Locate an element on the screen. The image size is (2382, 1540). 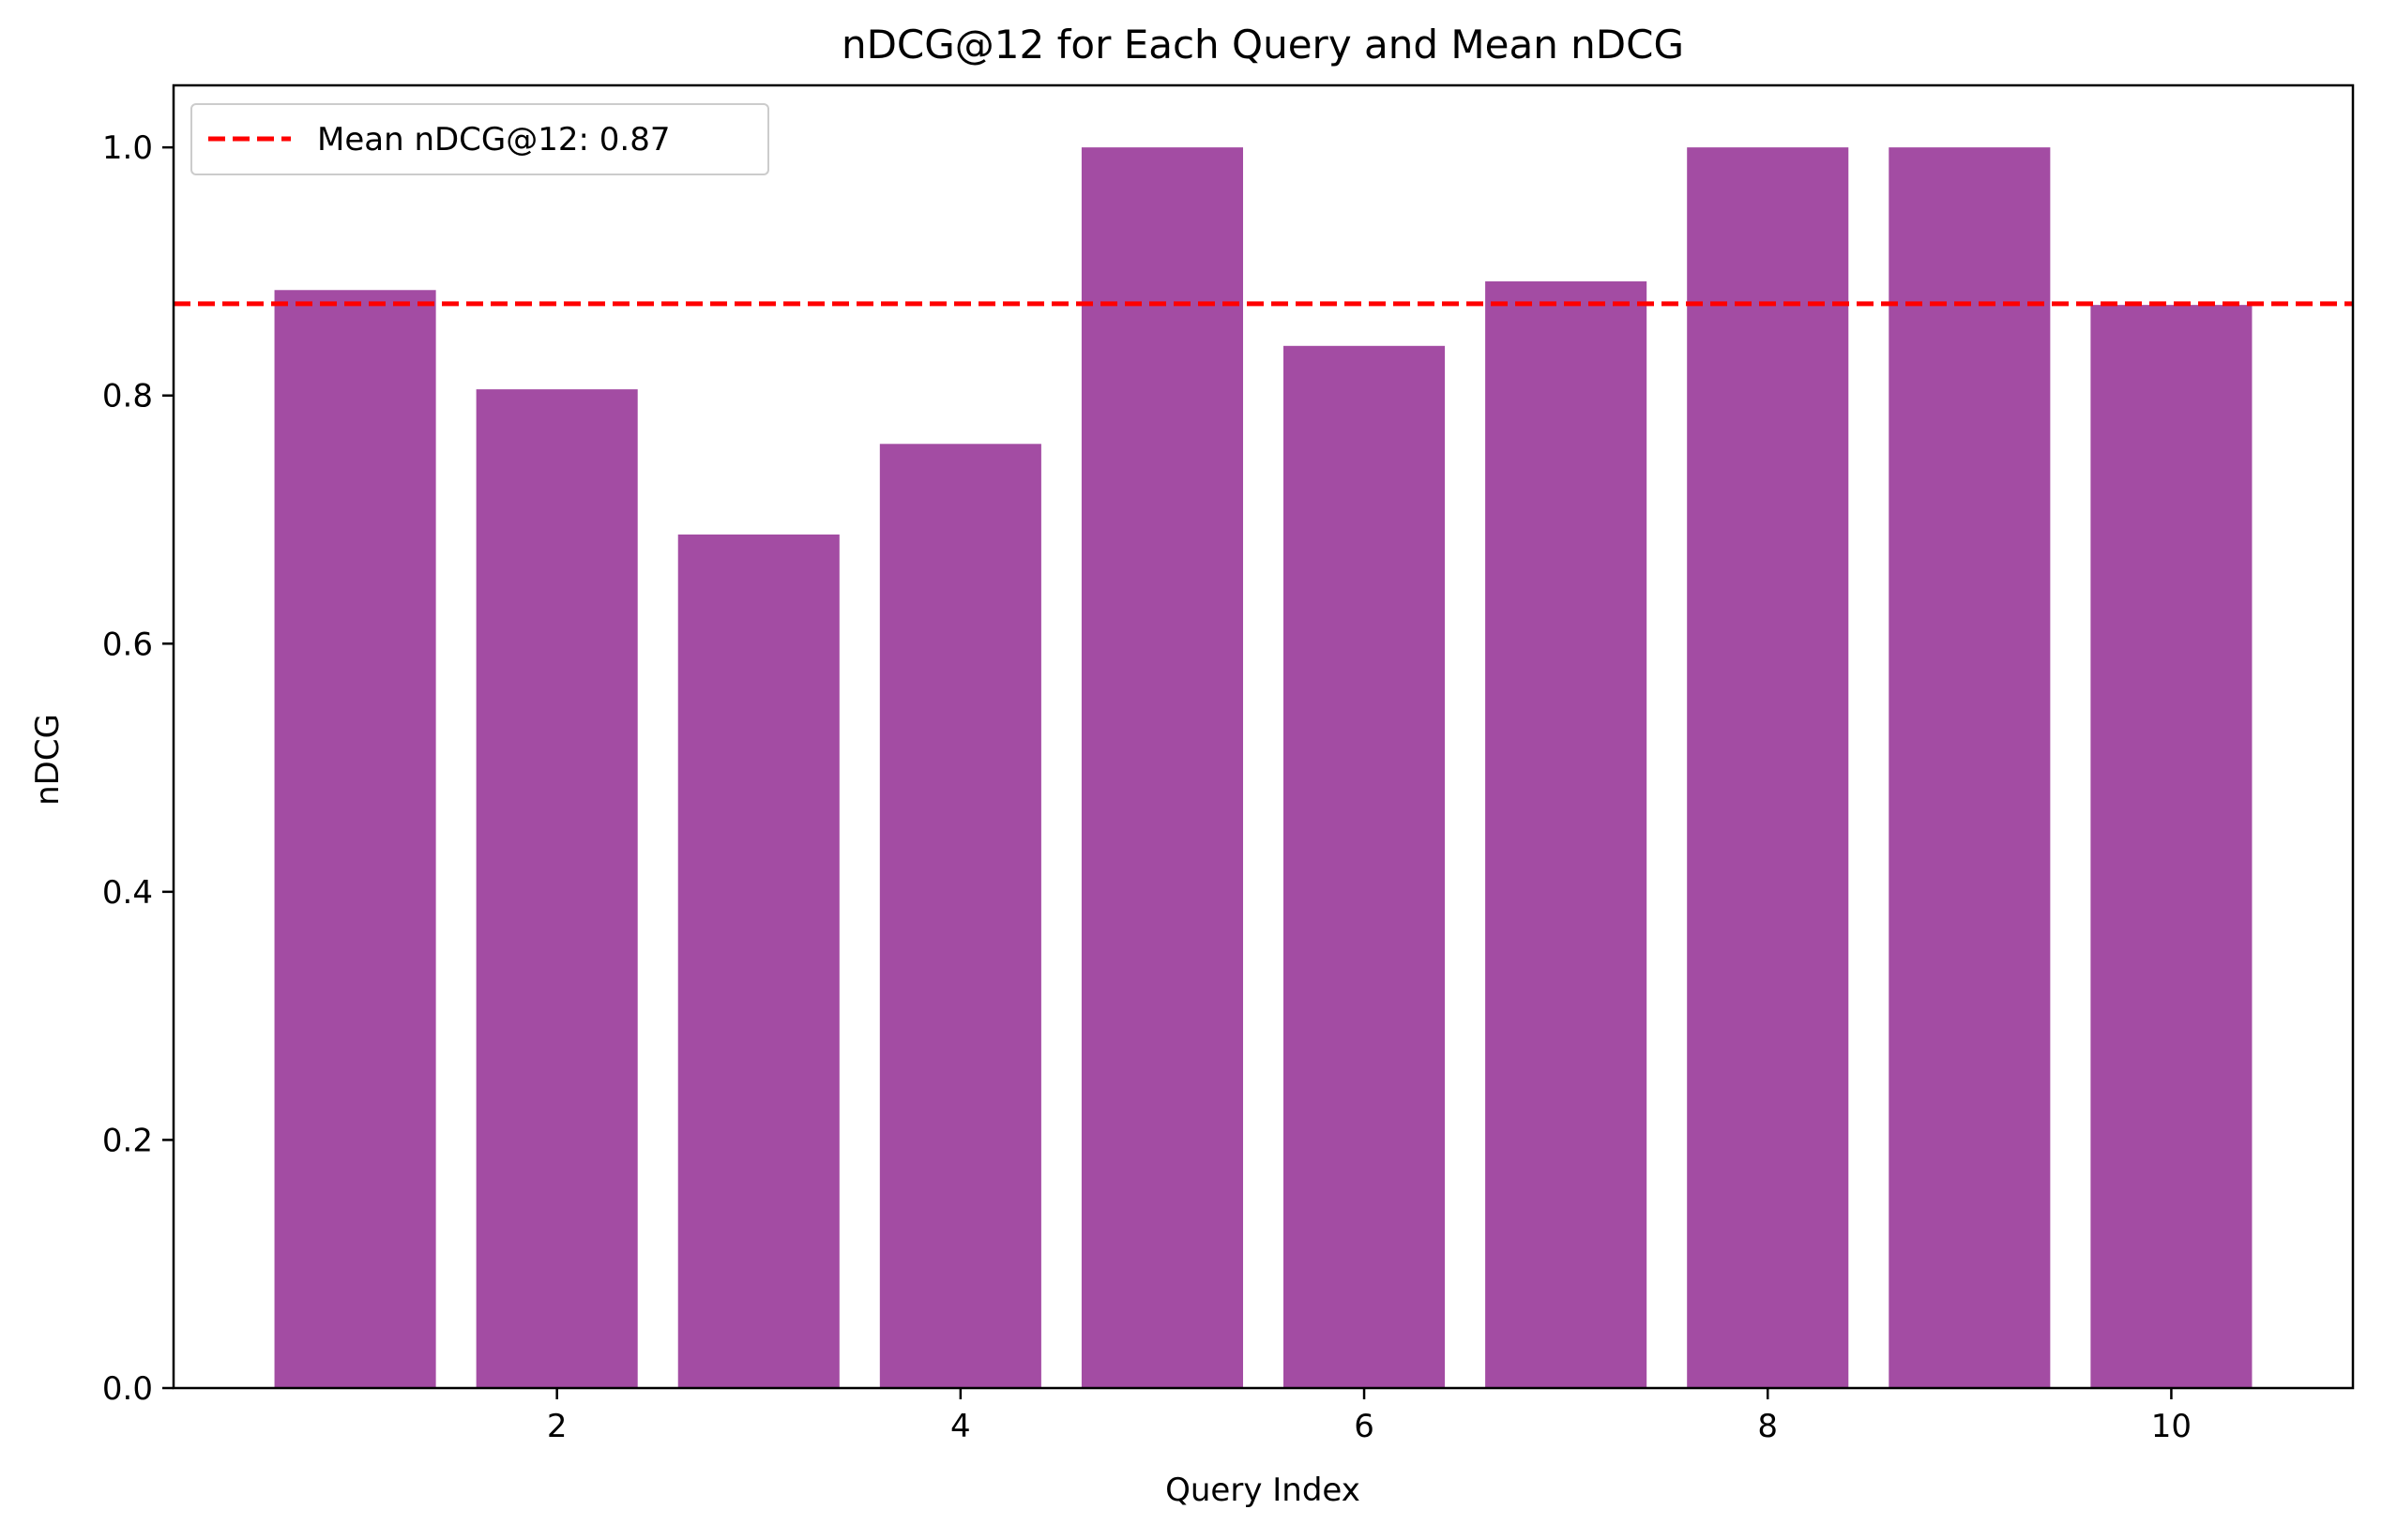
y-tick-label: 0.0 is located at coordinates (127, 1389).